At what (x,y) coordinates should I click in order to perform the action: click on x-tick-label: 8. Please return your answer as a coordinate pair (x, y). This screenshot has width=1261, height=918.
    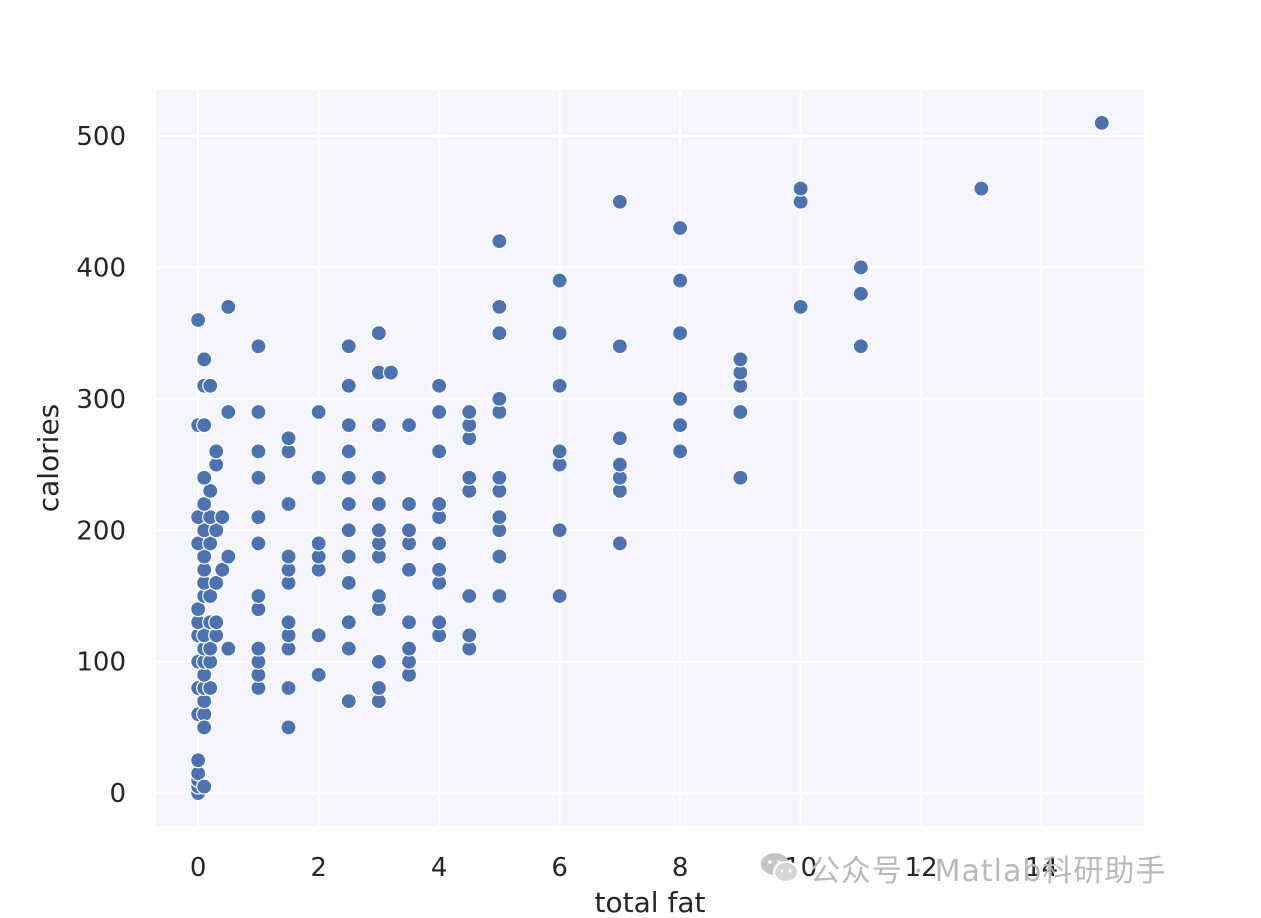
    Looking at the image, I should click on (680, 868).